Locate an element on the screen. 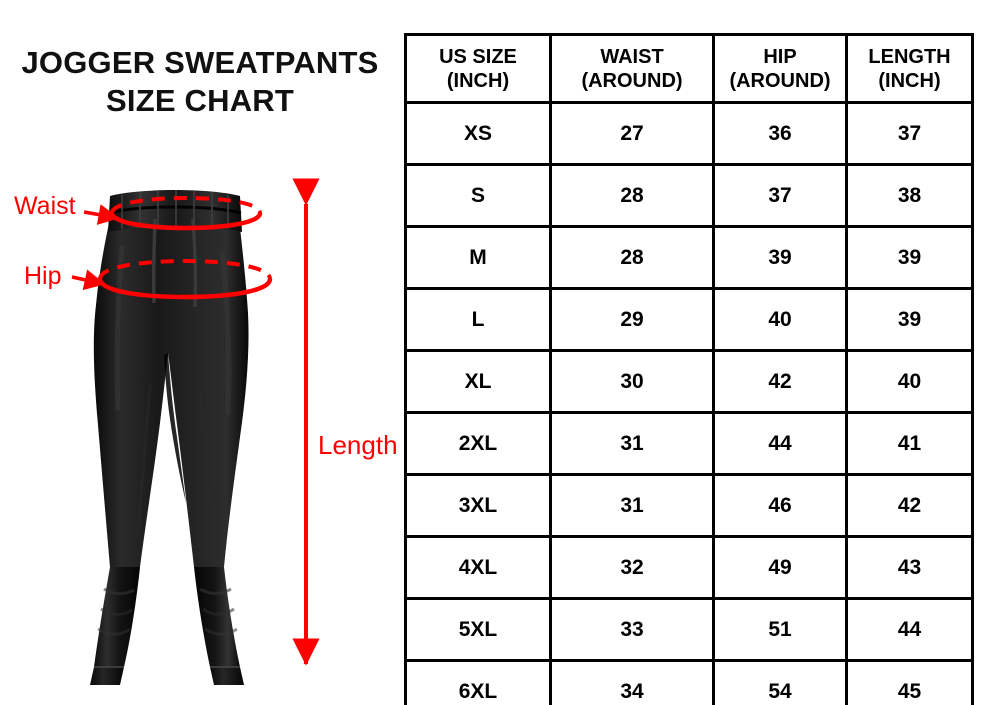 This screenshot has height=705, width=1000. cell-size: M is located at coordinates (478, 257).